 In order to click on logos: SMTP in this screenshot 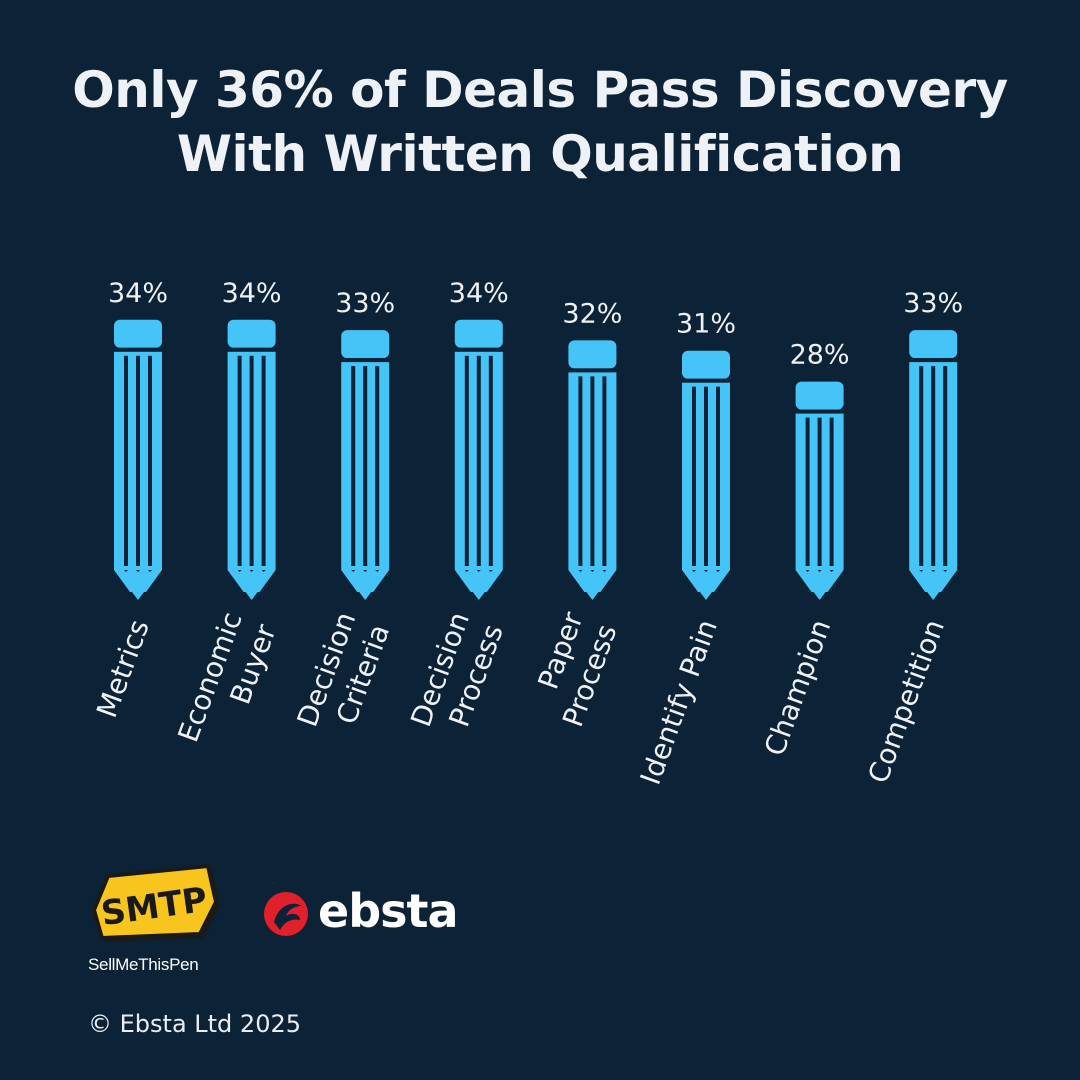, I will do `click(199, 902)`.